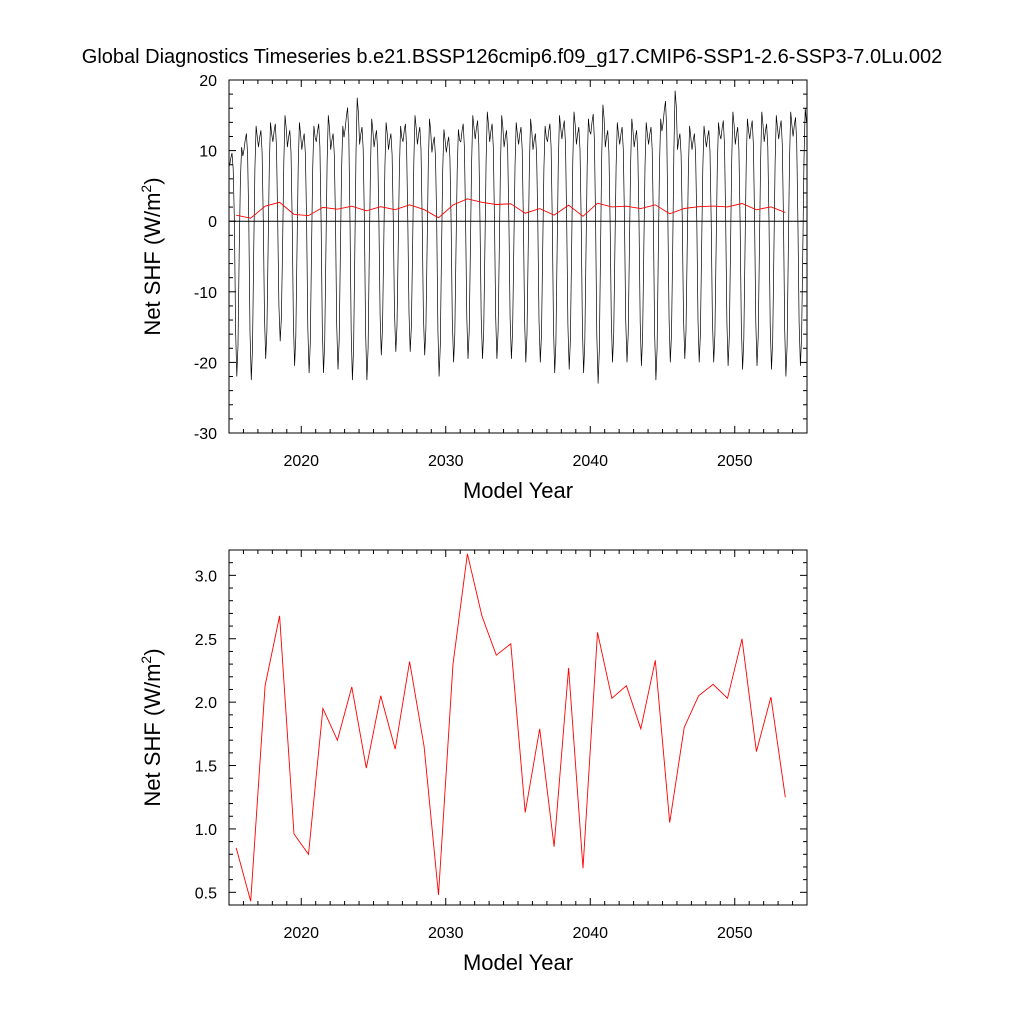  I want to click on y-tick-label: -10, so click(205, 293).